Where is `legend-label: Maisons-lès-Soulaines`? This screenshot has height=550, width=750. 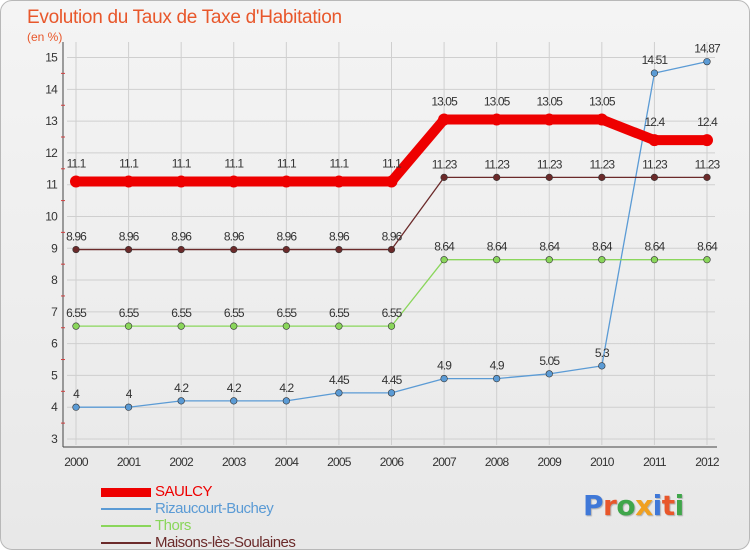 legend-label: Maisons-lès-Soulaines is located at coordinates (225, 542).